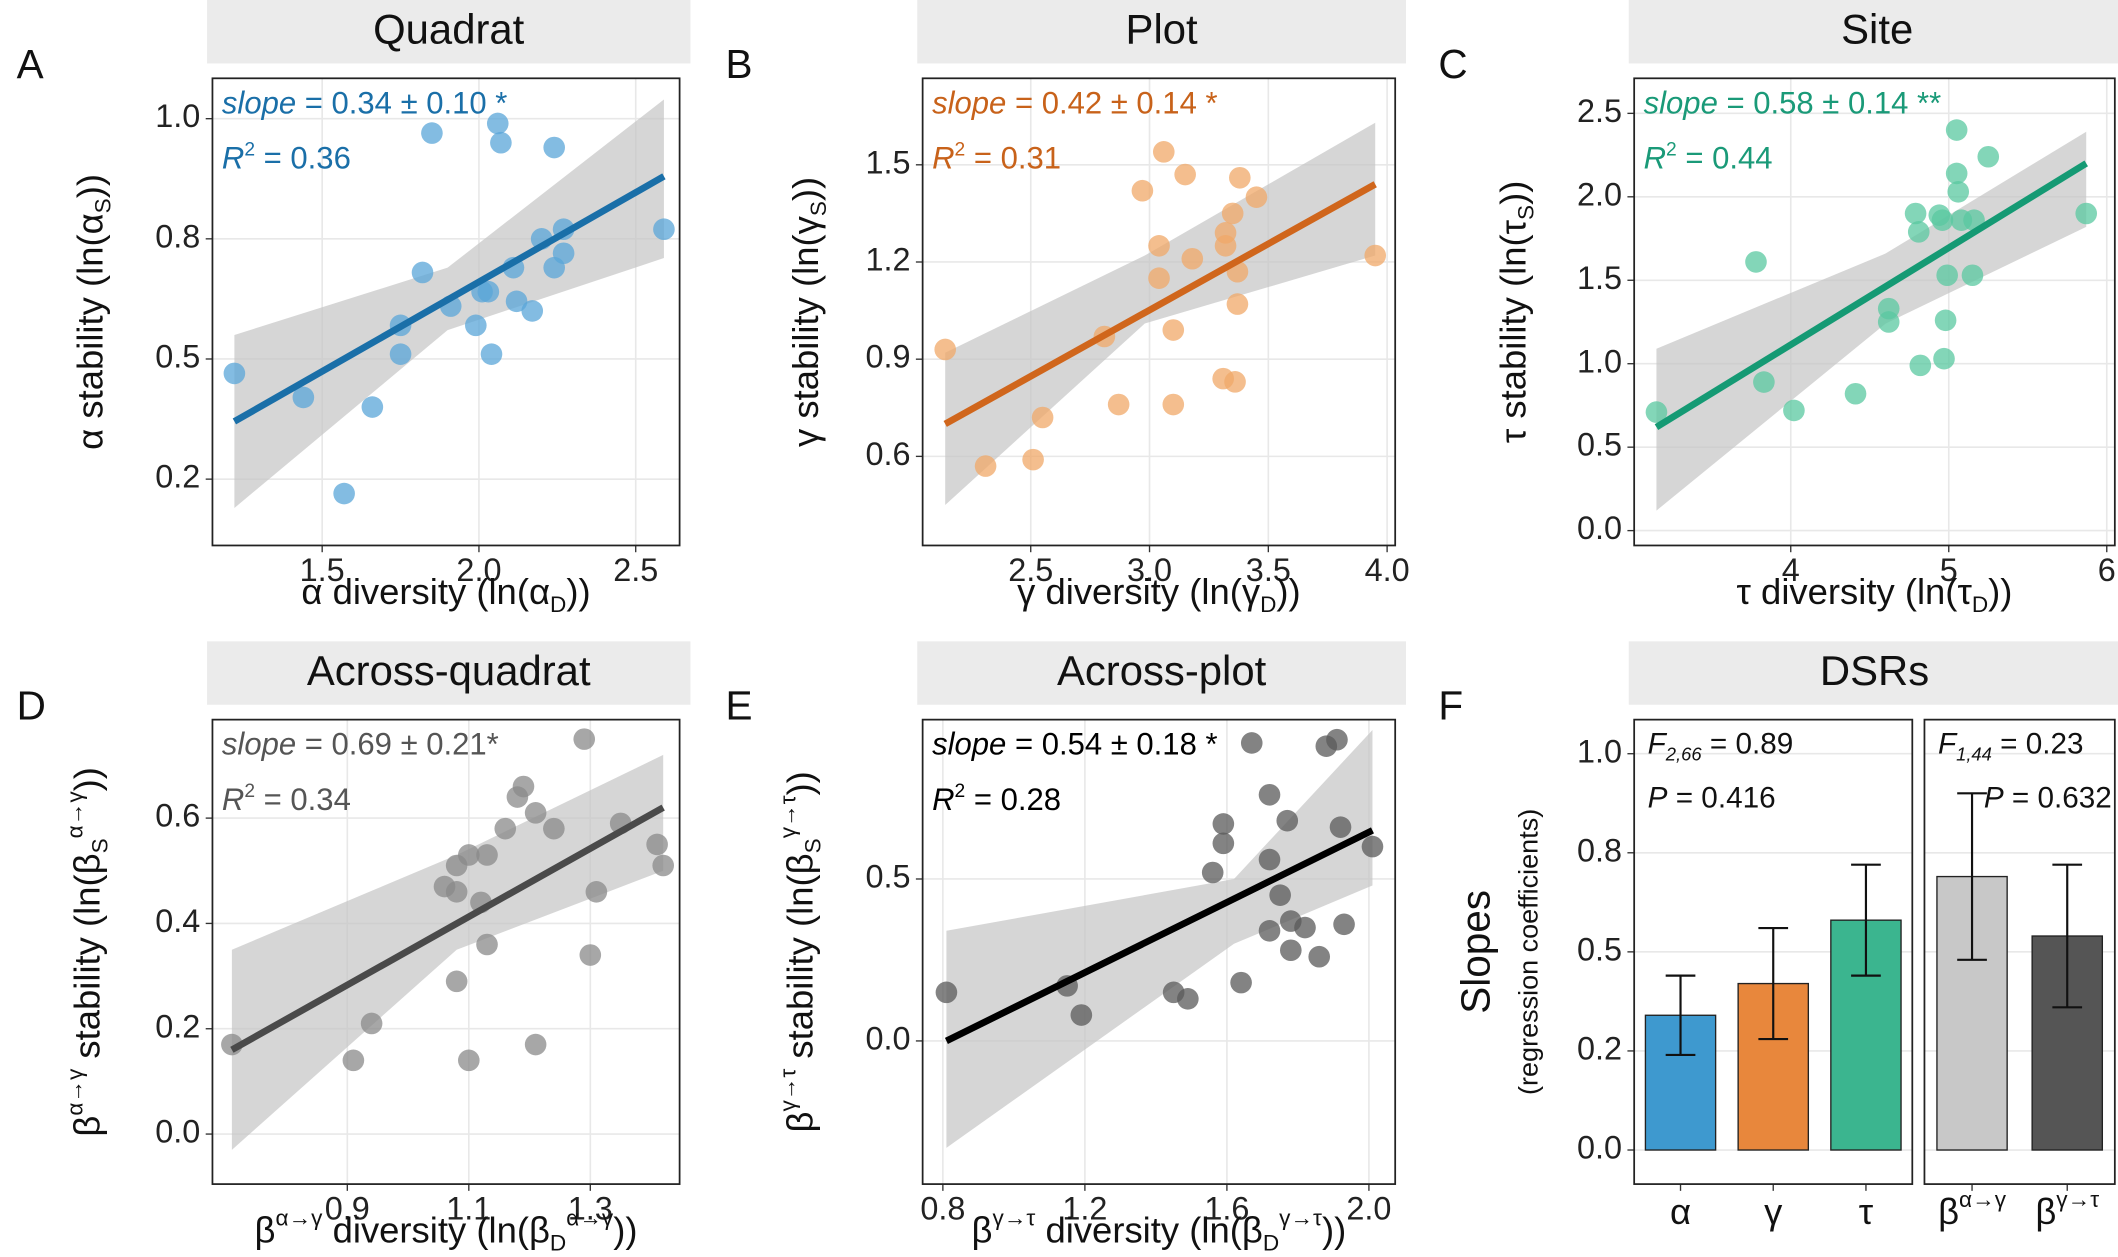  What do you see at coordinates (1708, 157) in the screenshot?
I see `annotation: R2 = 0.44` at bounding box center [1708, 157].